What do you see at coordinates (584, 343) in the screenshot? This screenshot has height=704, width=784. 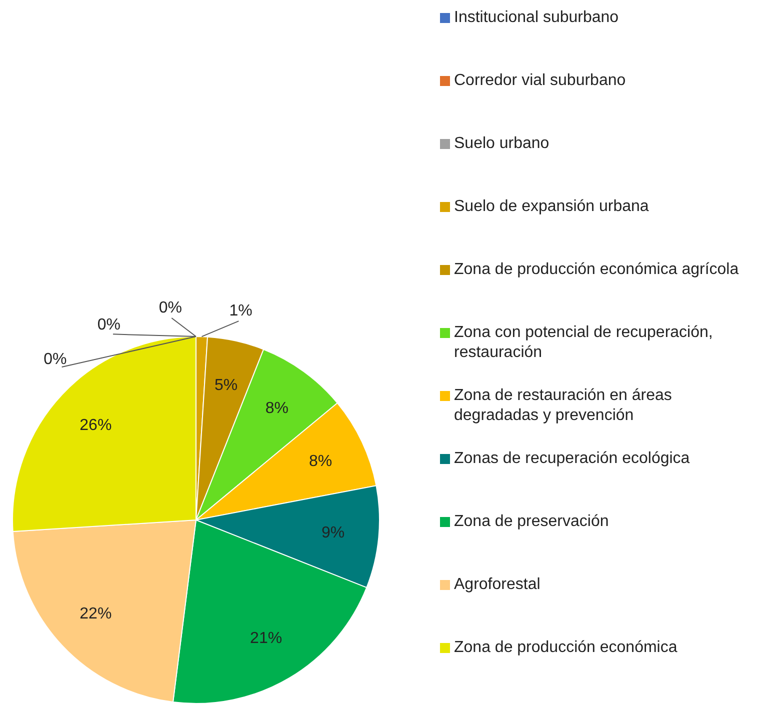 I see `legend-label: Zona con potencial de recuperación, restauración` at bounding box center [584, 343].